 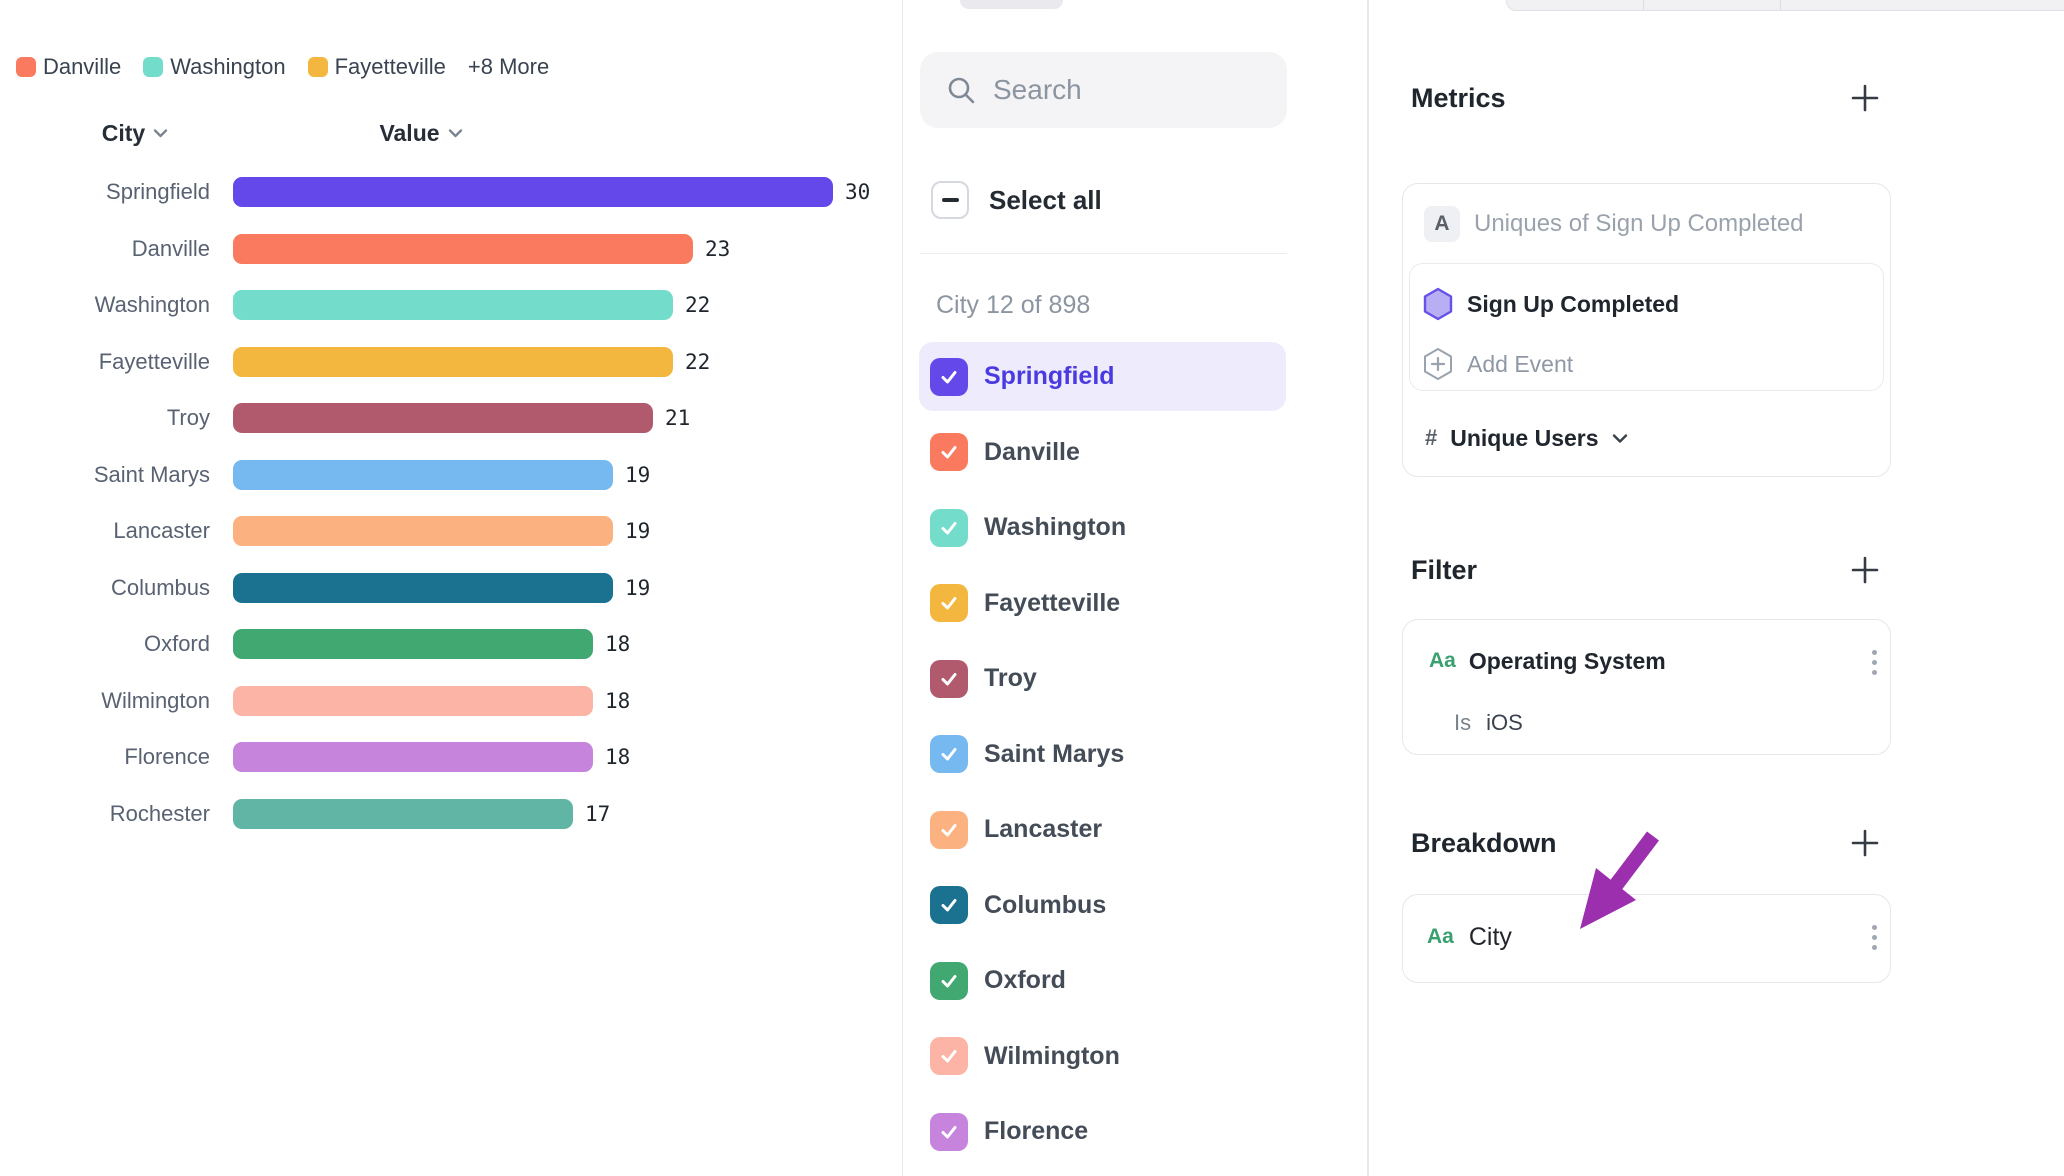 What do you see at coordinates (1614, 224) in the screenshot?
I see `metric-name-row: A Uniques of Sign Up Completed` at bounding box center [1614, 224].